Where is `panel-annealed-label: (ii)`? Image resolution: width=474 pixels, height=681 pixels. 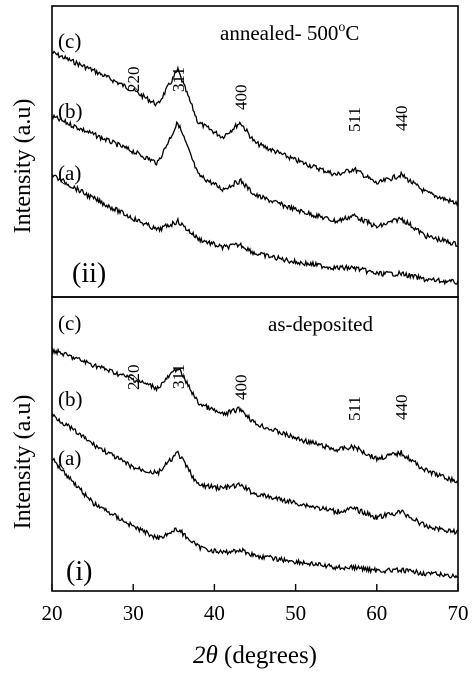 panel-annealed-label: (ii) is located at coordinates (89, 273).